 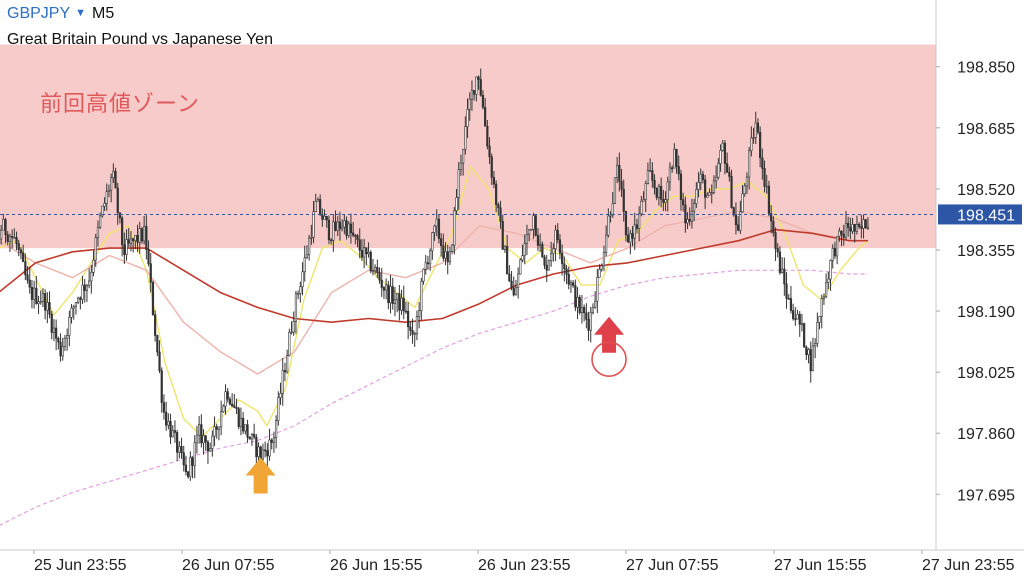 What do you see at coordinates (39, 13) in the screenshot?
I see `symbol-name: GBPJPY` at bounding box center [39, 13].